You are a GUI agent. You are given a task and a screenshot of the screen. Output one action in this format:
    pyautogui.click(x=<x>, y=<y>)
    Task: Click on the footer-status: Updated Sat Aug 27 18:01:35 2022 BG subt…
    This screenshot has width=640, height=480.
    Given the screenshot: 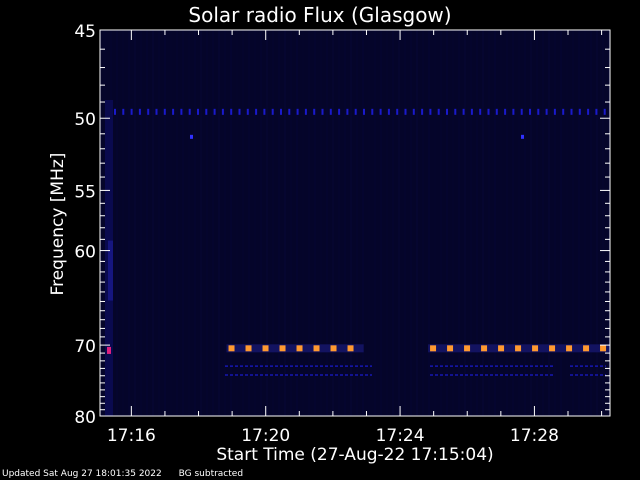 What is the action you would take?
    pyautogui.click(x=129, y=474)
    